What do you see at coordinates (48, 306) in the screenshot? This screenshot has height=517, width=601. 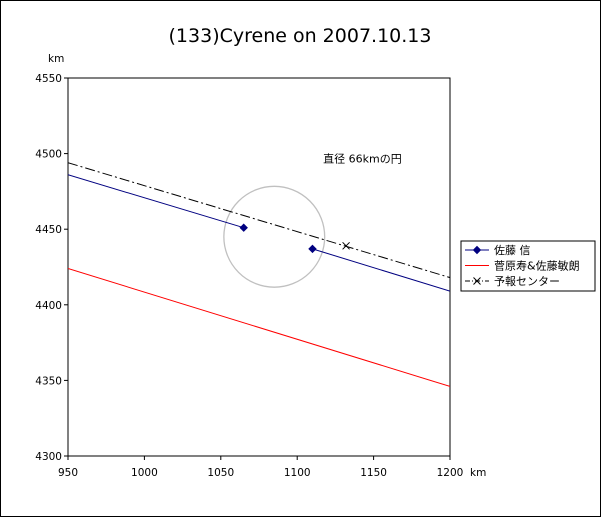 I see `y-tick-label: 4400` at bounding box center [48, 306].